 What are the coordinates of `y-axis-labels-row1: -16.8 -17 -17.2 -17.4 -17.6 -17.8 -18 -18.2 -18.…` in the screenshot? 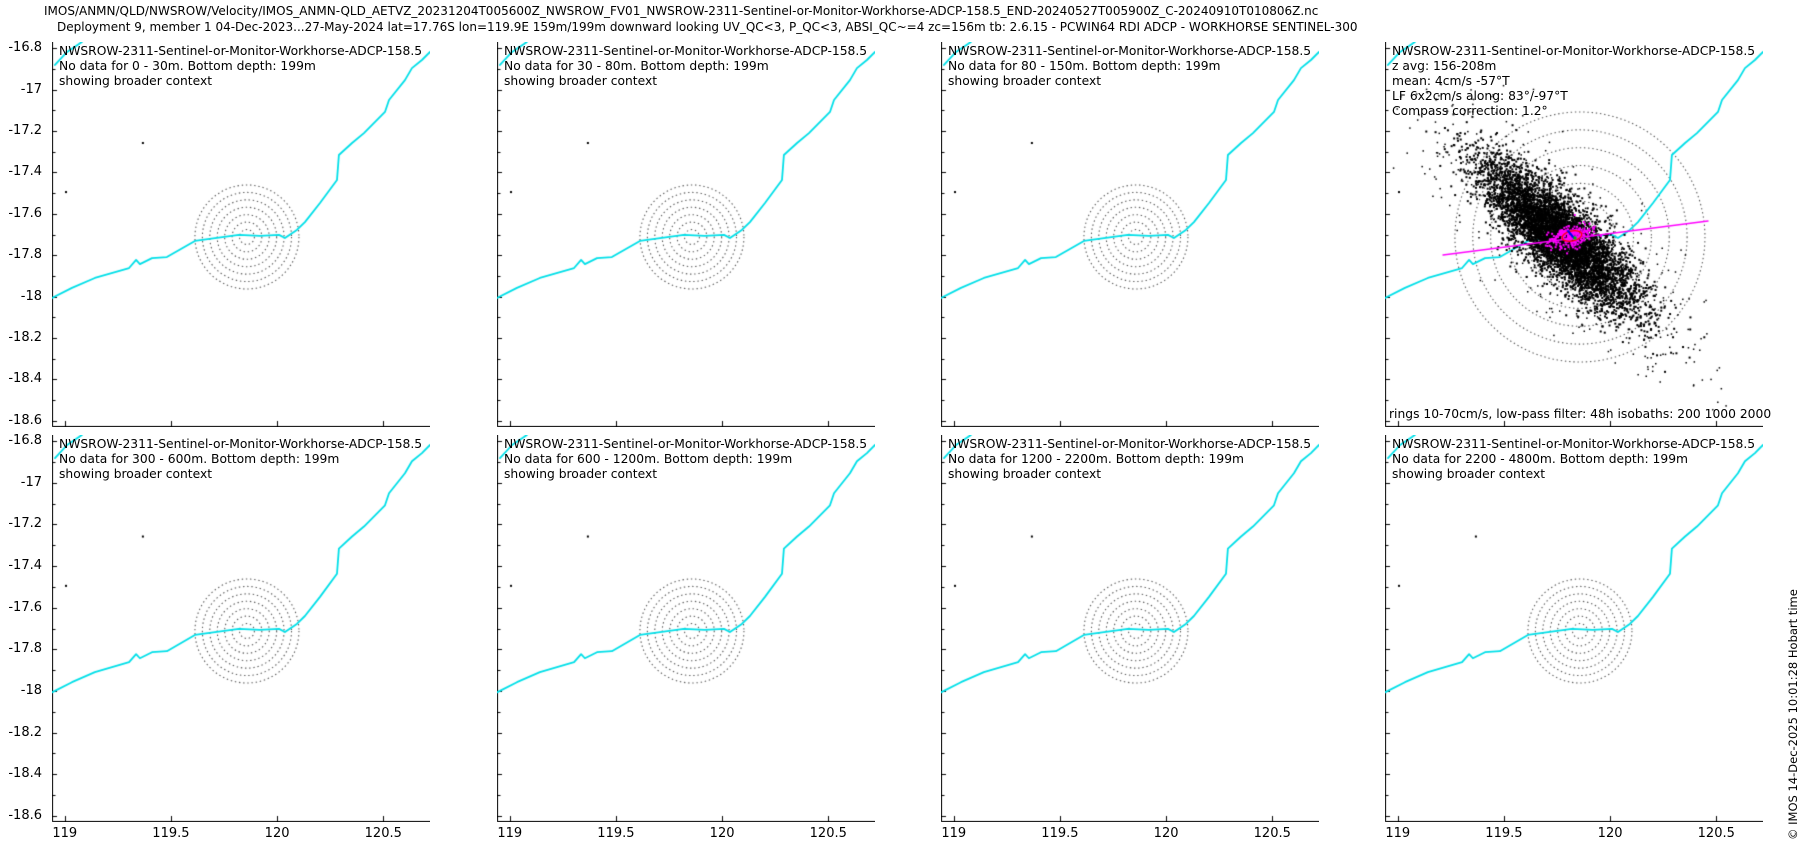 It's located at (24, 234).